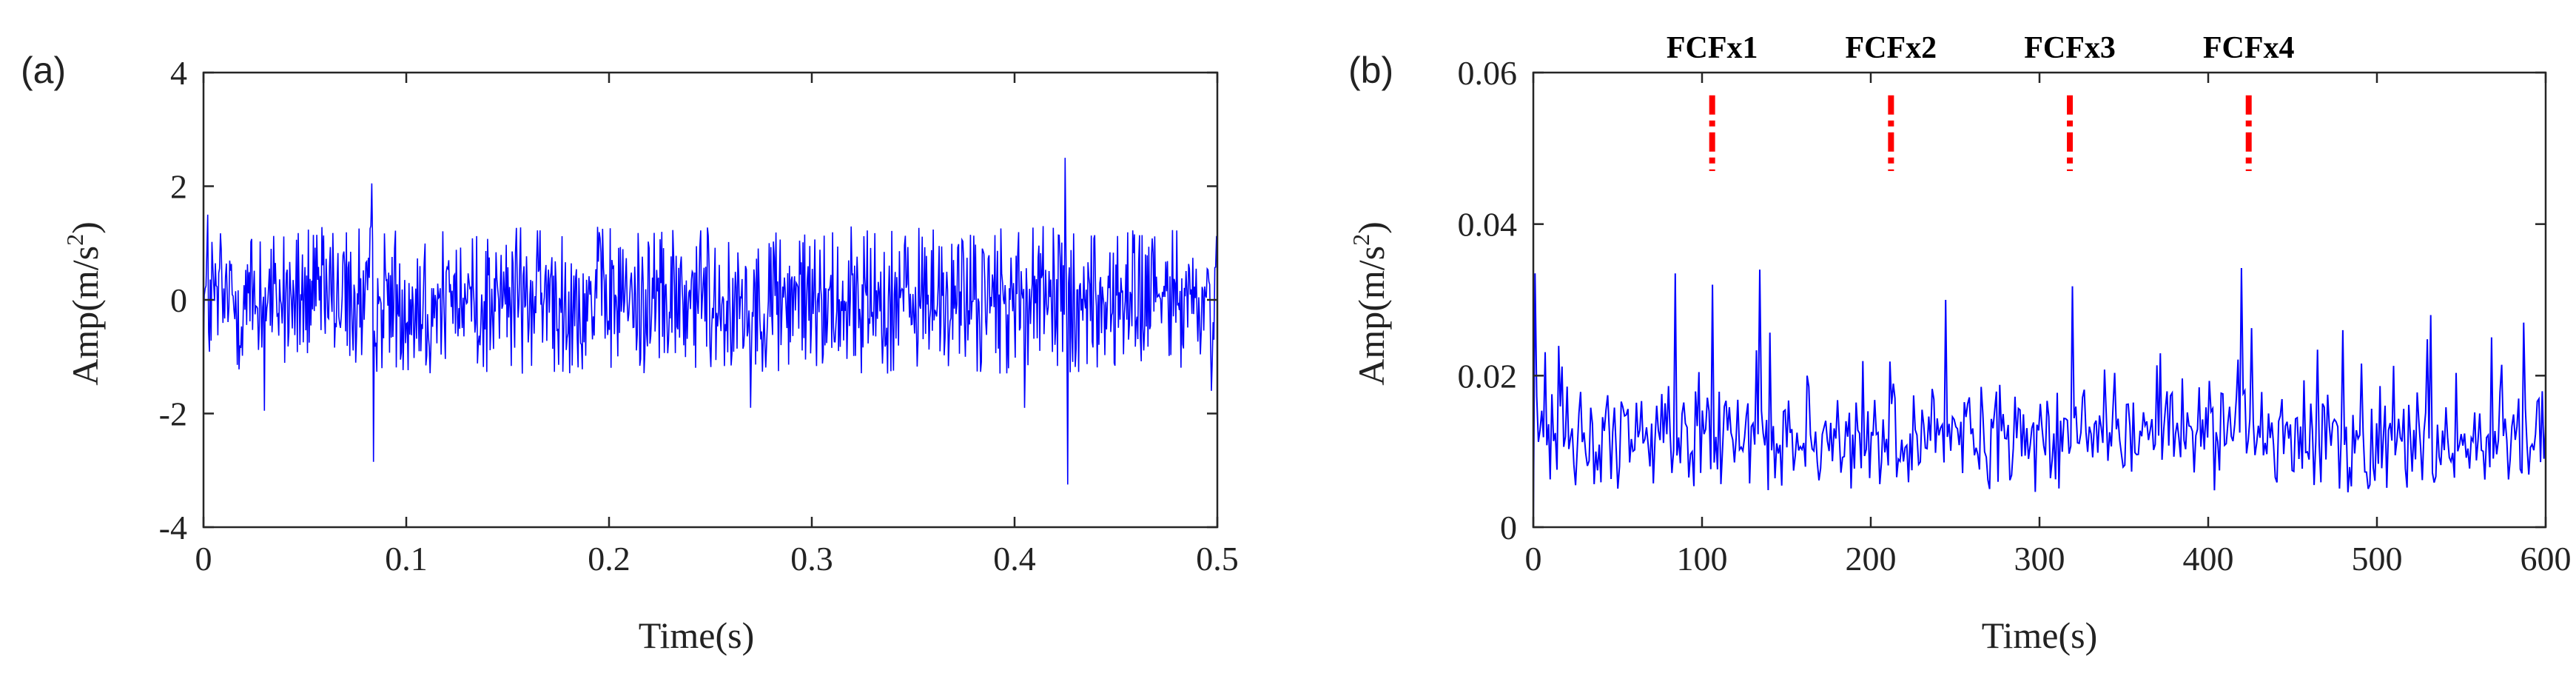 The image size is (2576, 676). What do you see at coordinates (1217, 559) in the screenshot?
I see `x-tick-label: 0.5` at bounding box center [1217, 559].